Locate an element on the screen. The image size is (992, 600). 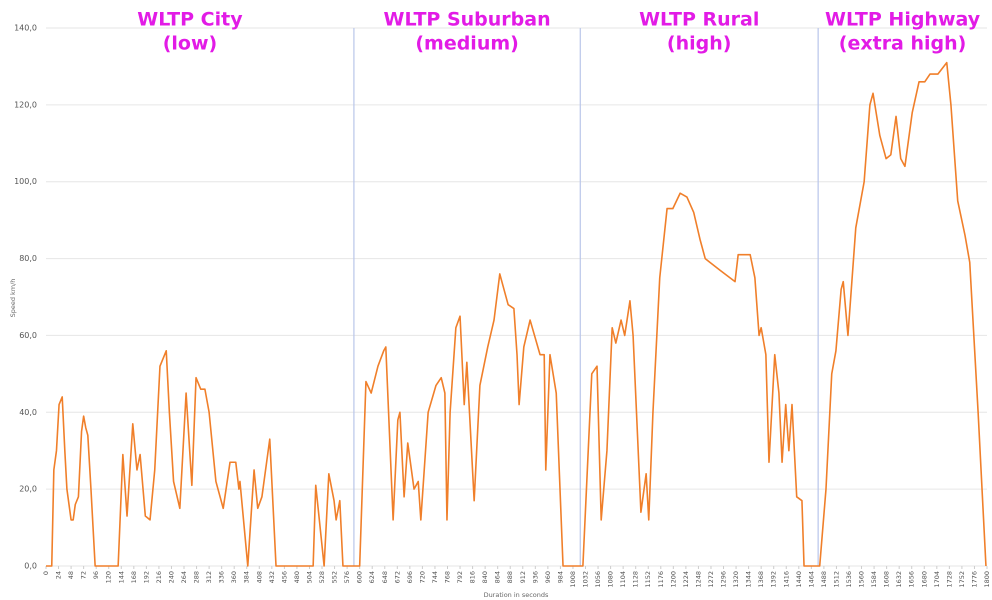
x-tick-label: 96 is located at coordinates (96, 575).